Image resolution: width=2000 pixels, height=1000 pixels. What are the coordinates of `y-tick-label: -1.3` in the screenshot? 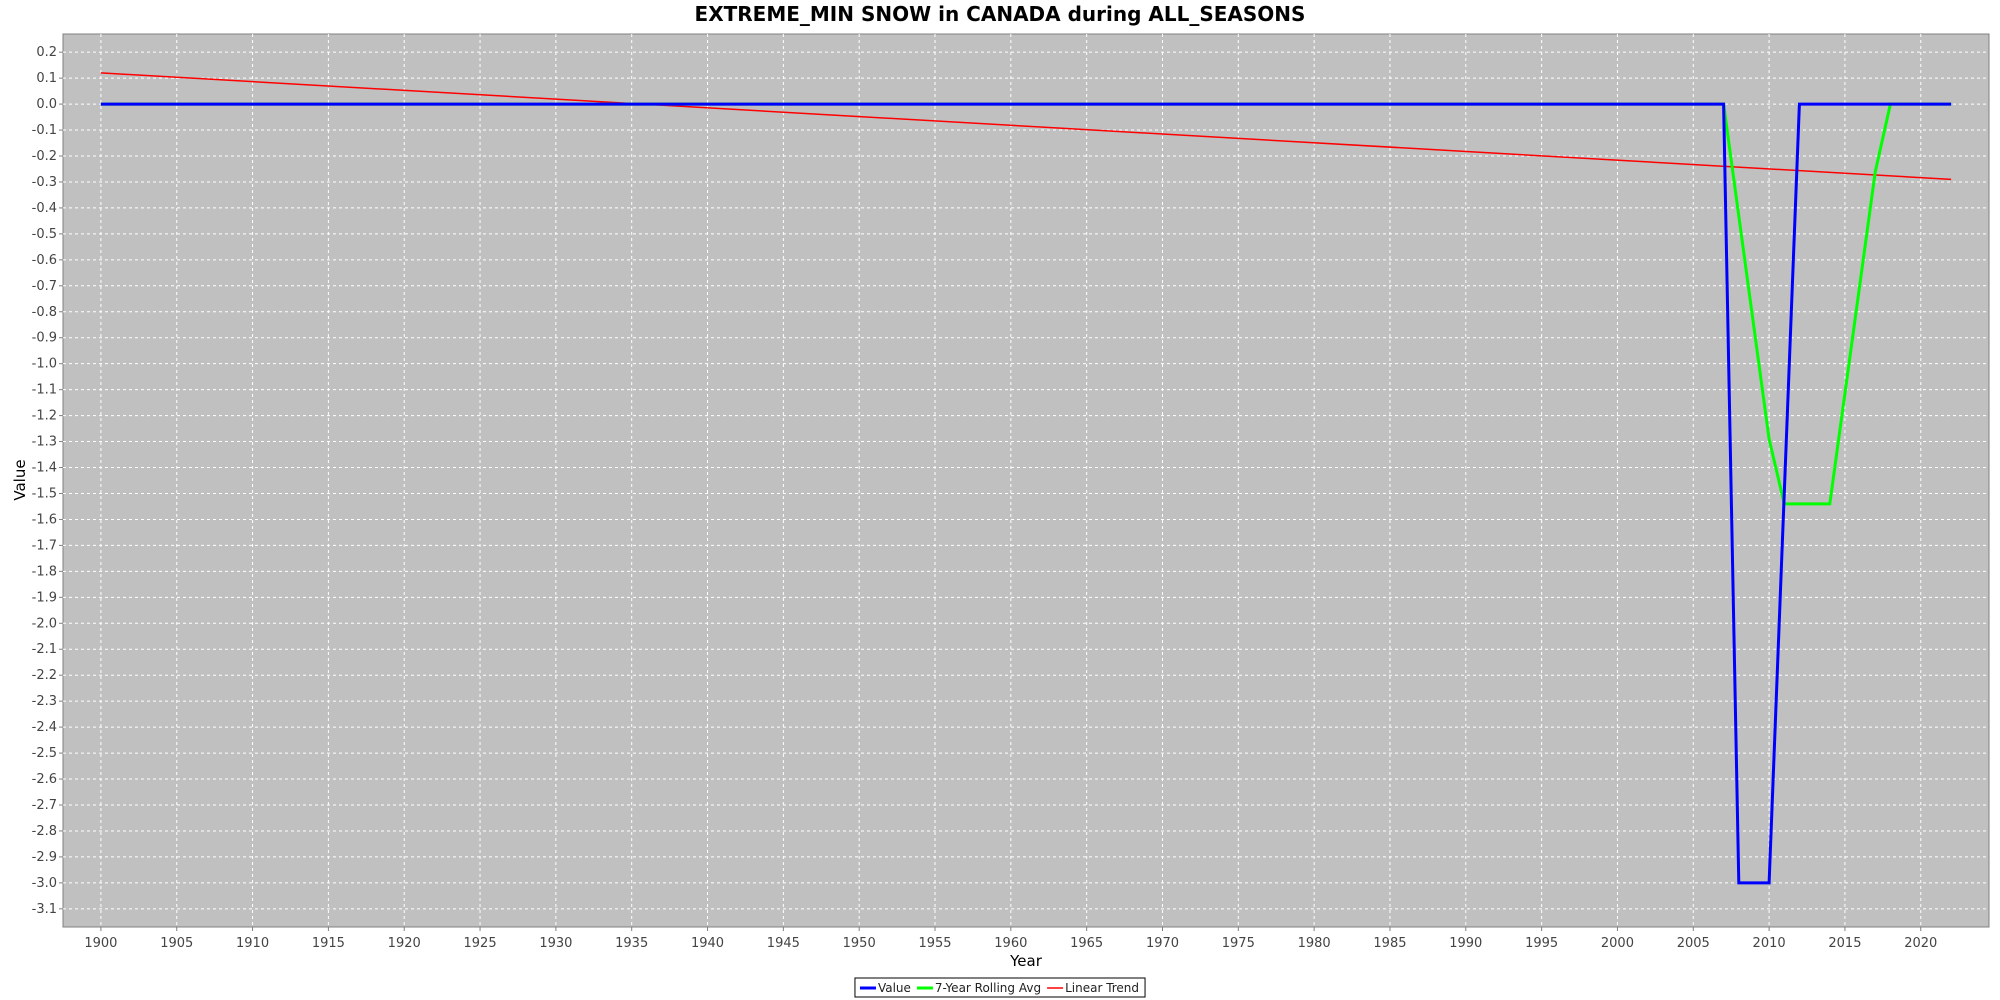 It's located at (44, 442).